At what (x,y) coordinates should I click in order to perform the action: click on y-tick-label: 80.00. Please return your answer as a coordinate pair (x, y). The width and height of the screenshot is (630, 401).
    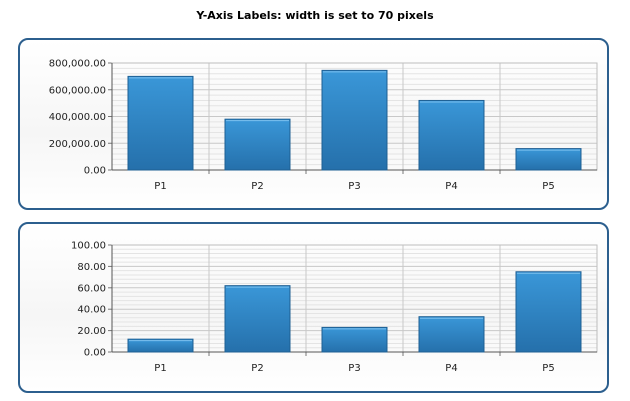
    Looking at the image, I should click on (91, 267).